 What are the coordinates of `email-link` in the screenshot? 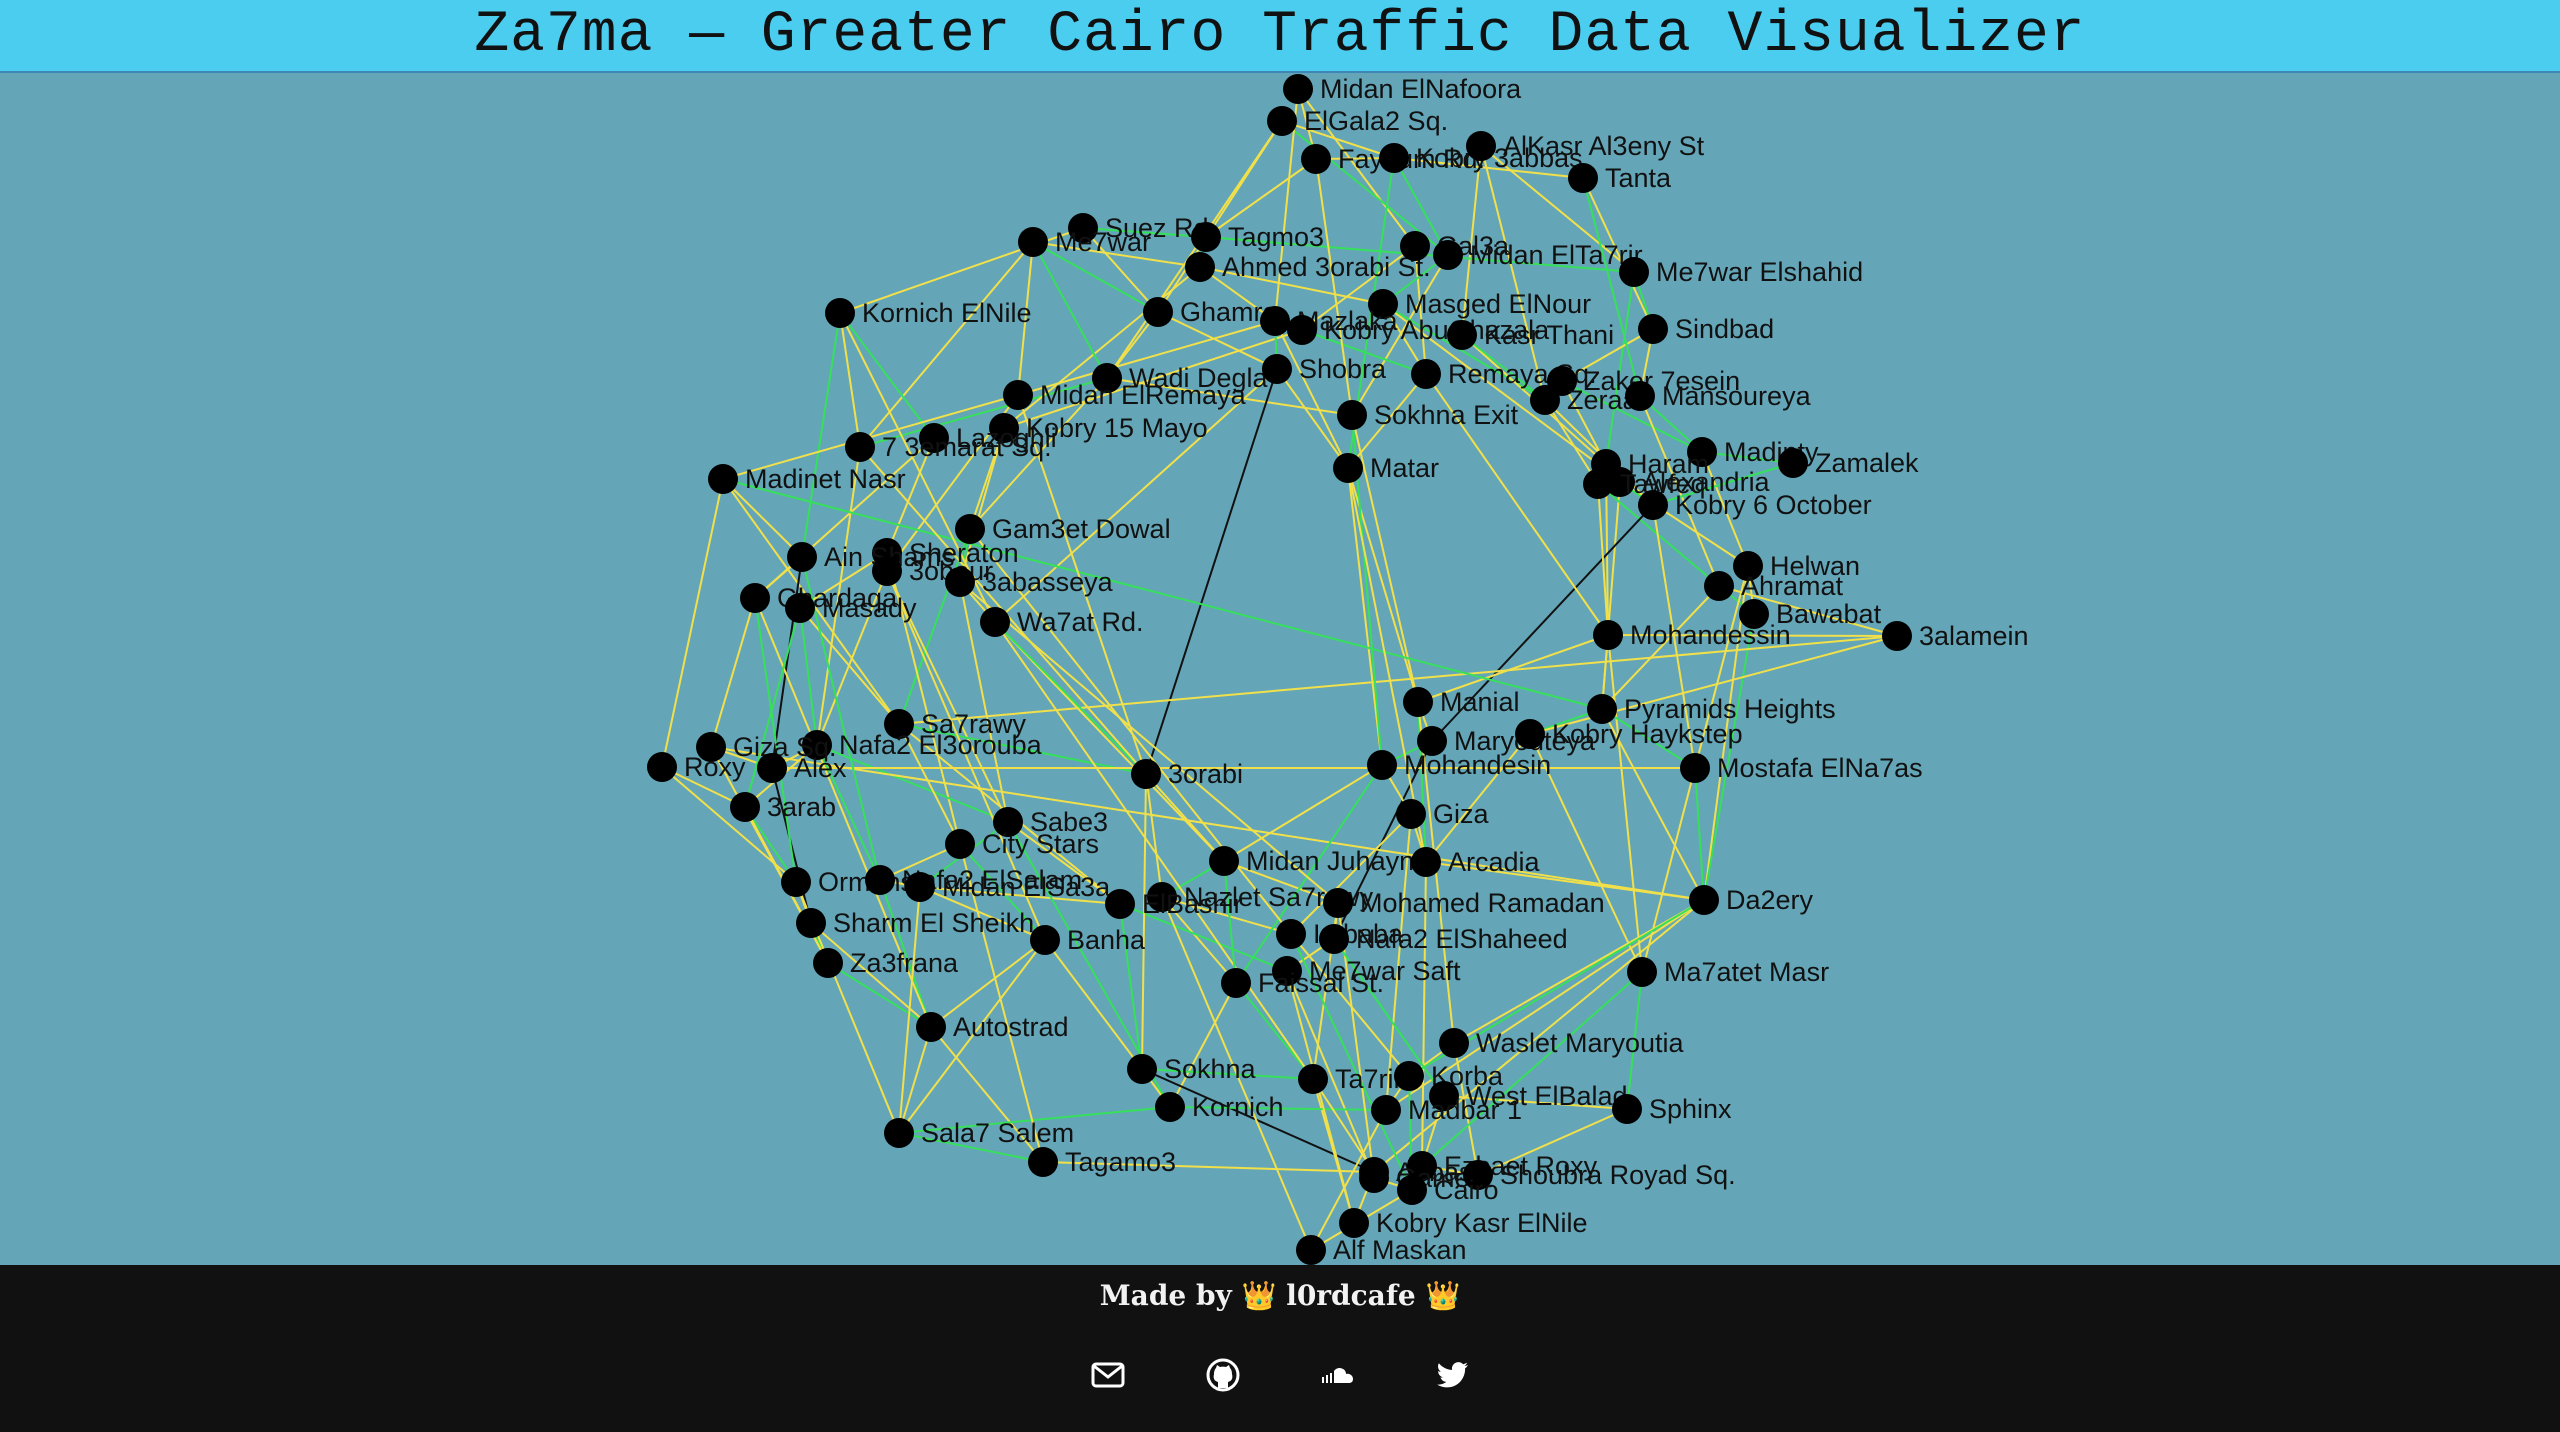 It's located at (1108, 1375).